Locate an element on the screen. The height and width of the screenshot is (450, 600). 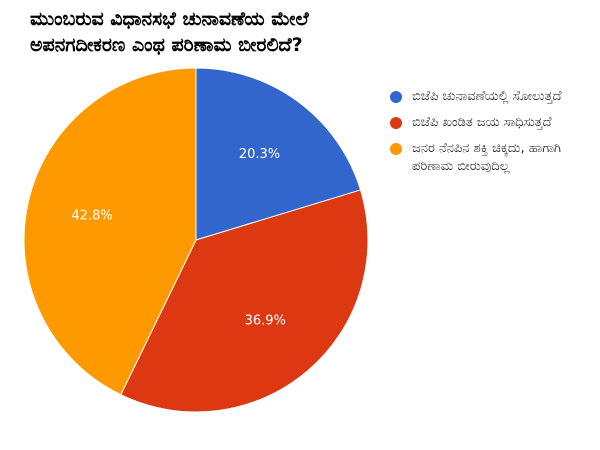
slice-label: 42.8% is located at coordinates (91, 216).